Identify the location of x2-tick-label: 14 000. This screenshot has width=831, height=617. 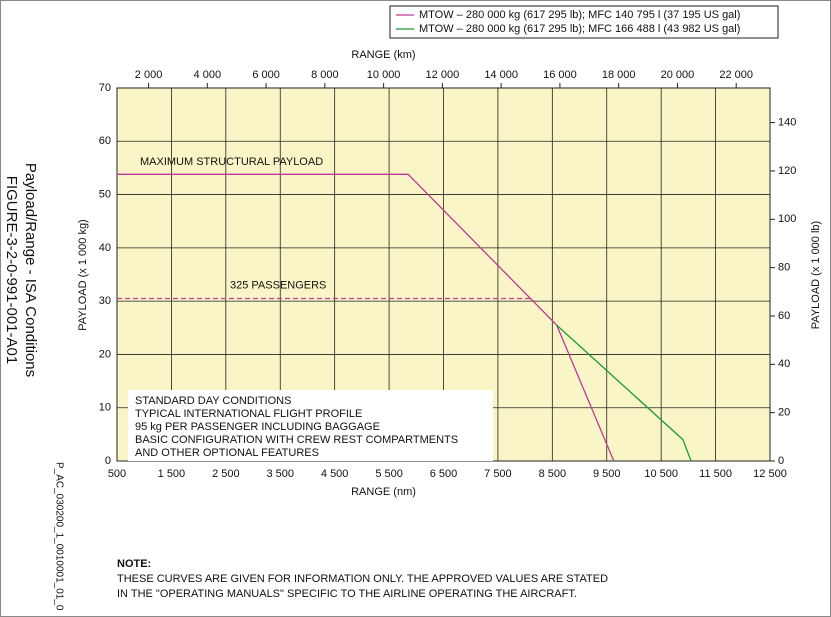
(501, 75).